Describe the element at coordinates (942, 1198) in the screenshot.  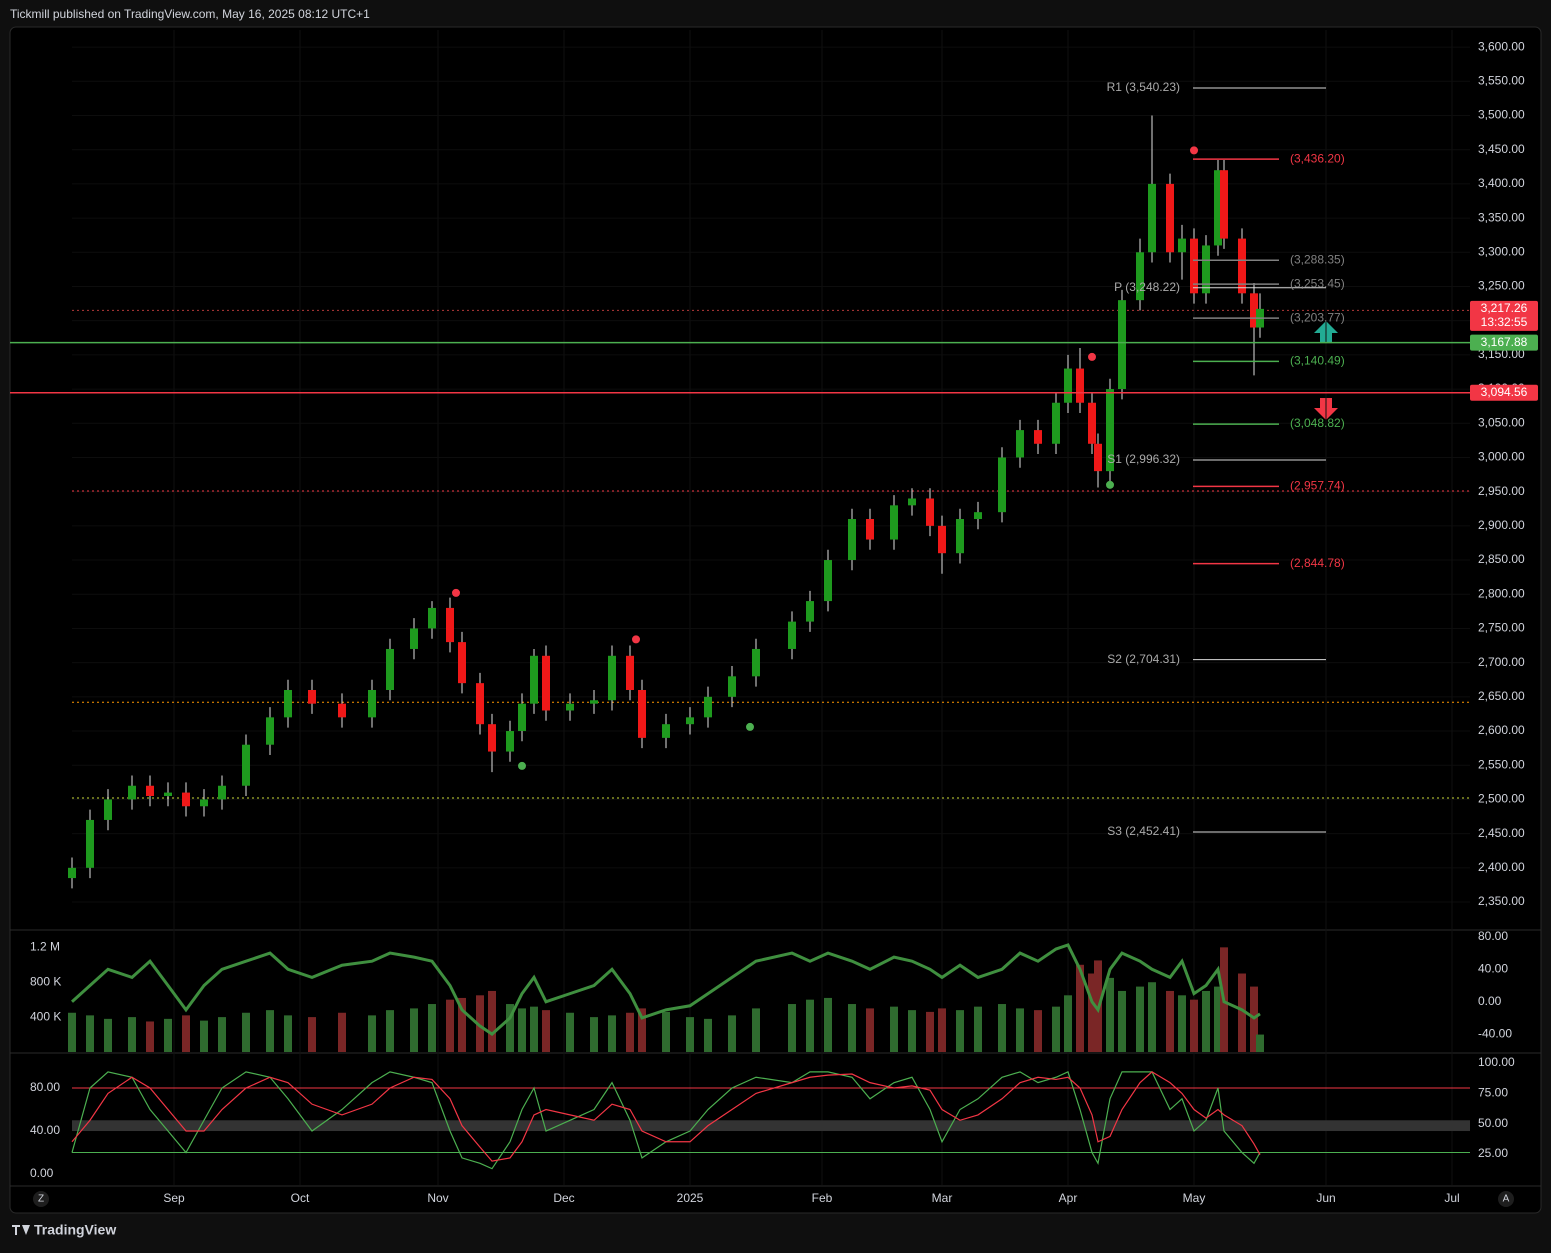
I see `x-tick-label: Mar` at that location.